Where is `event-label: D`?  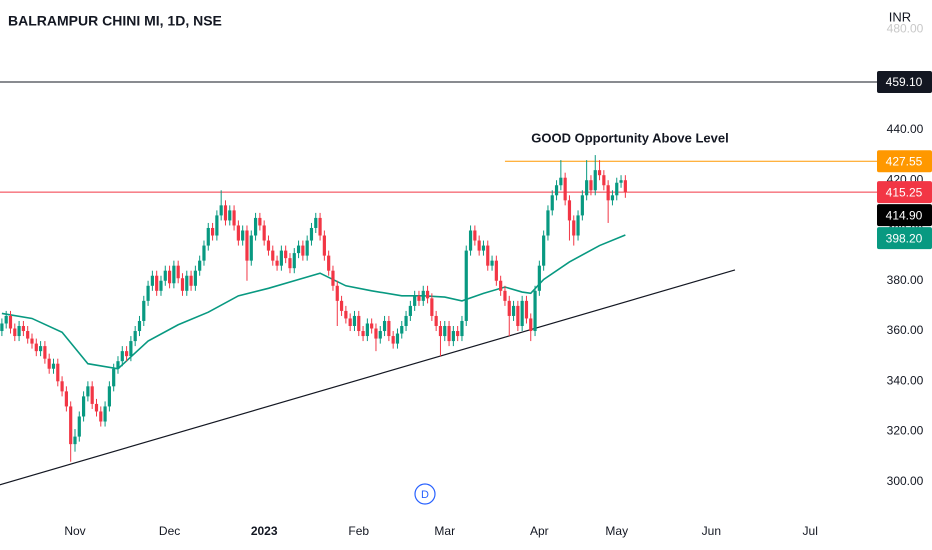
event-label: D is located at coordinates (425, 495).